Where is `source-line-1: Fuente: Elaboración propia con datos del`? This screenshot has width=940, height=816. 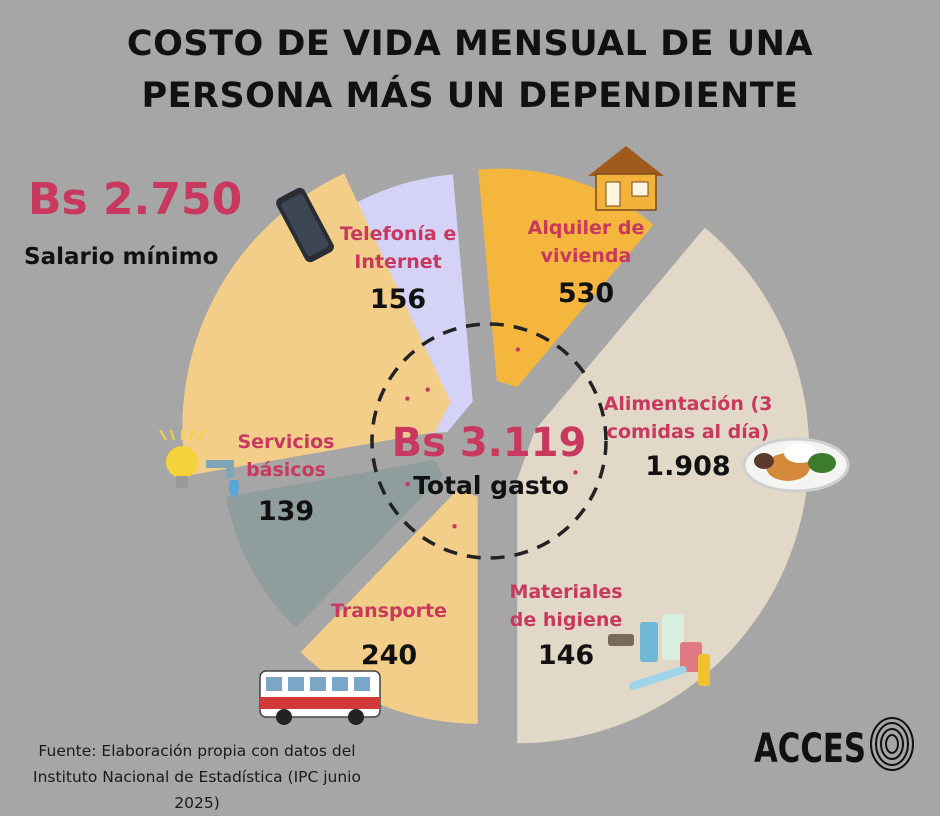 source-line-1: Fuente: Elaboración propia con datos del is located at coordinates (197, 751).